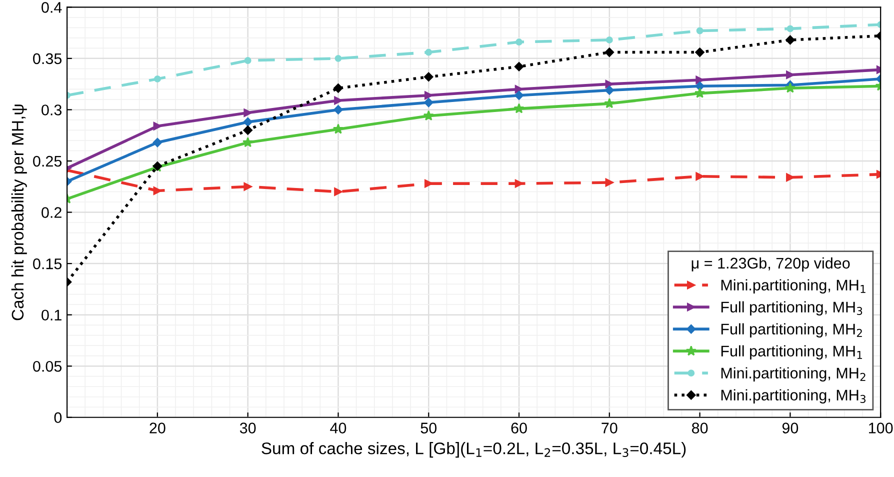 This screenshot has height=477, width=894. I want to click on y-tick-label: 0.3, so click(52, 110).